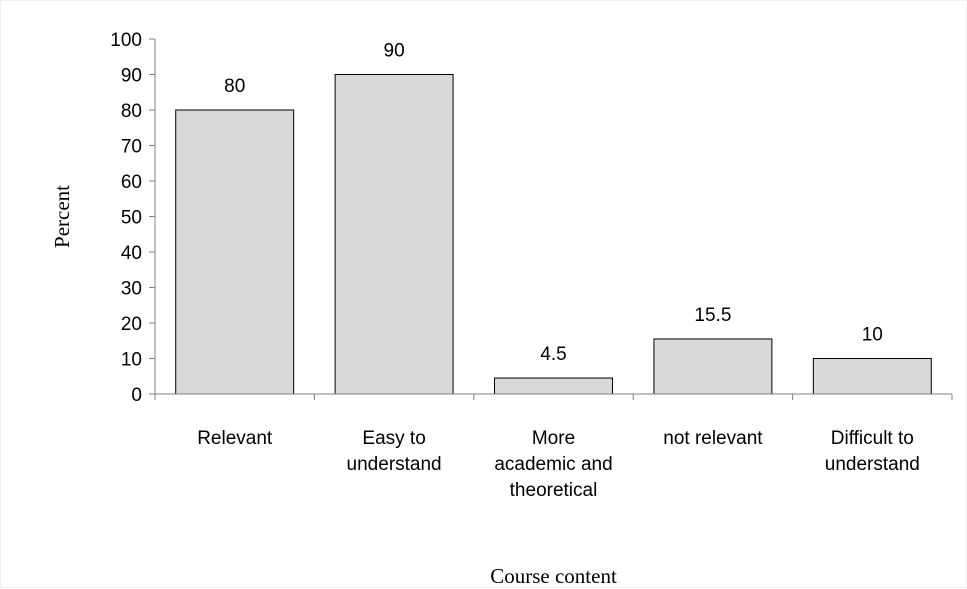  What do you see at coordinates (872, 335) in the screenshot?
I see `bar-data-label: 10` at bounding box center [872, 335].